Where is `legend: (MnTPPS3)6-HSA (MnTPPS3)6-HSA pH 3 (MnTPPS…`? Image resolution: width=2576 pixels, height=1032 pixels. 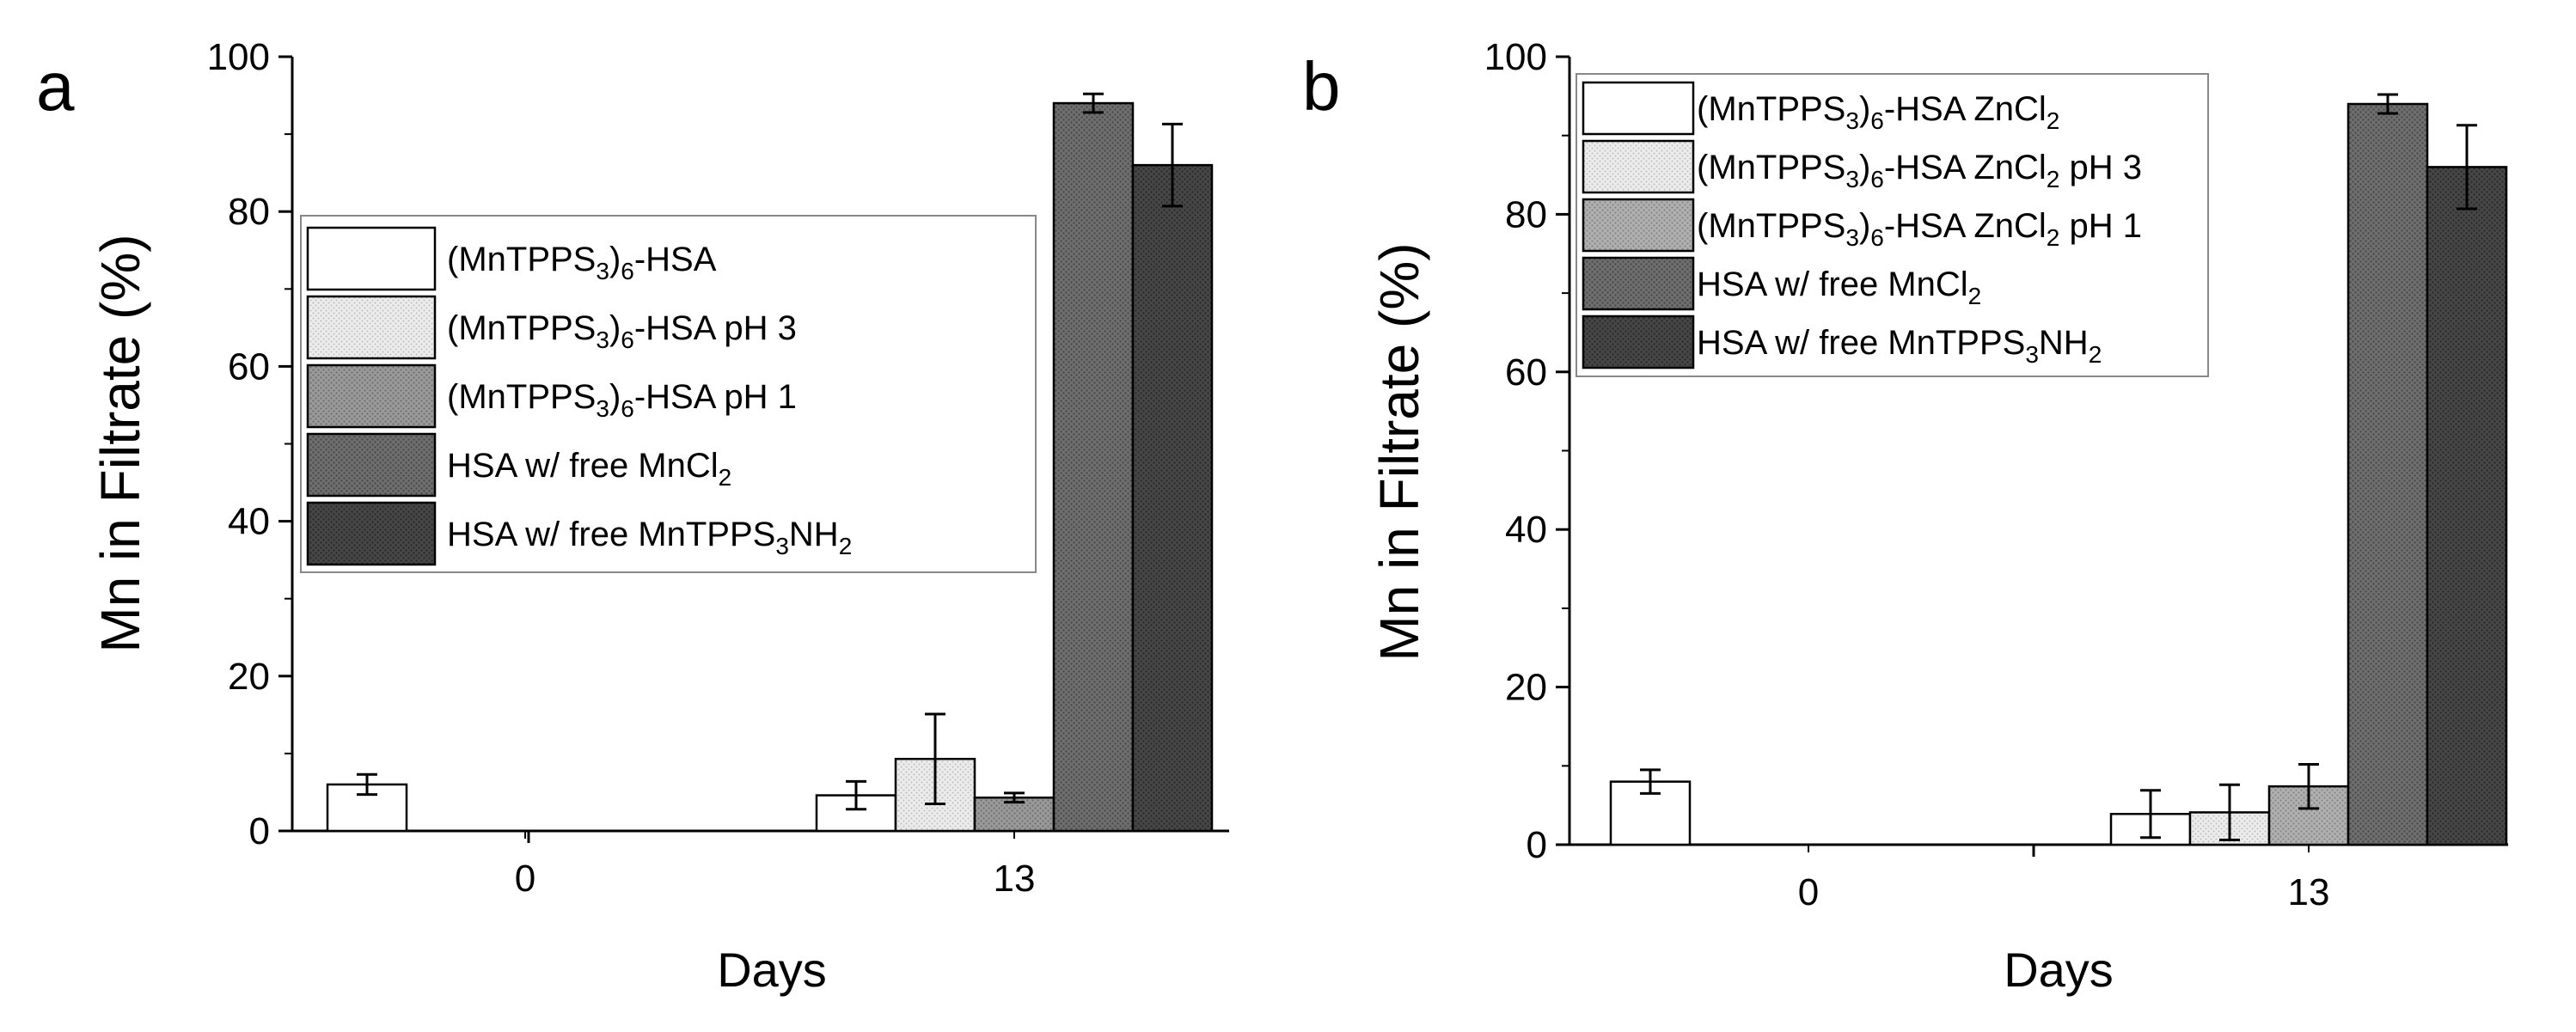 legend: (MnTPPS3)6-HSA (MnTPPS3)6-HSA pH 3 (MnTPPS… is located at coordinates (668, 394).